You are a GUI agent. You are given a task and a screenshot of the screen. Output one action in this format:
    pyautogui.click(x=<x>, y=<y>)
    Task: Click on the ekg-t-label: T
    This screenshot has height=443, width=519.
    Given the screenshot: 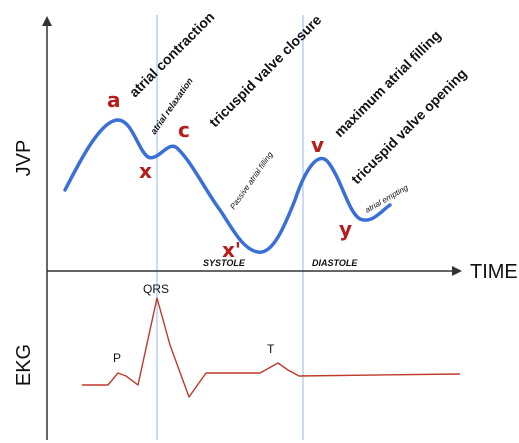 What is the action you would take?
    pyautogui.click(x=271, y=349)
    